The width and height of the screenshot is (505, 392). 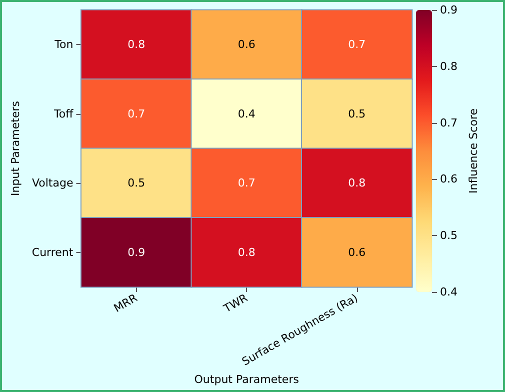 What do you see at coordinates (53, 183) in the screenshot?
I see `y-tick-label: Voltage` at bounding box center [53, 183].